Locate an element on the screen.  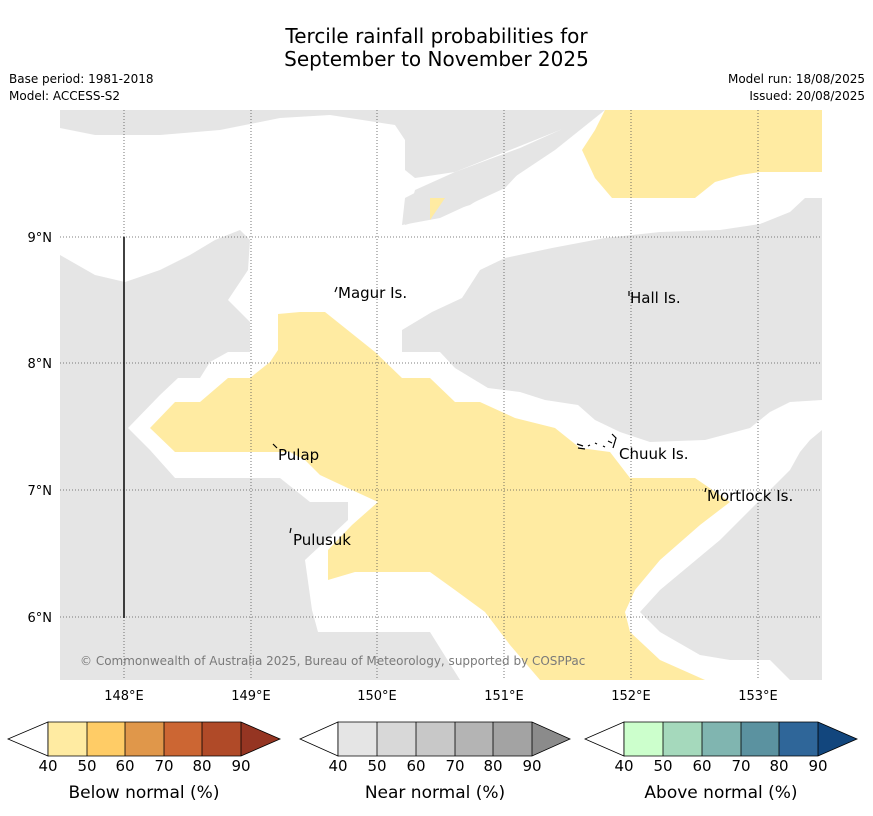
above-tick-90: 90 is located at coordinates (817, 766).